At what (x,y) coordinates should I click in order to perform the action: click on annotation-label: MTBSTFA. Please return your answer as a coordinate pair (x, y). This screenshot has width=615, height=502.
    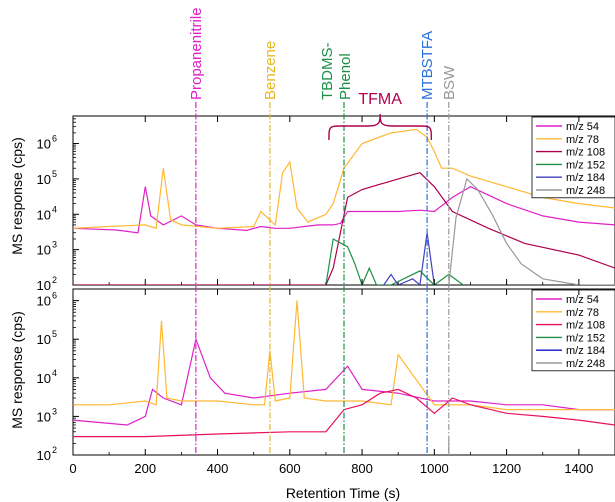
    Looking at the image, I should click on (427, 65).